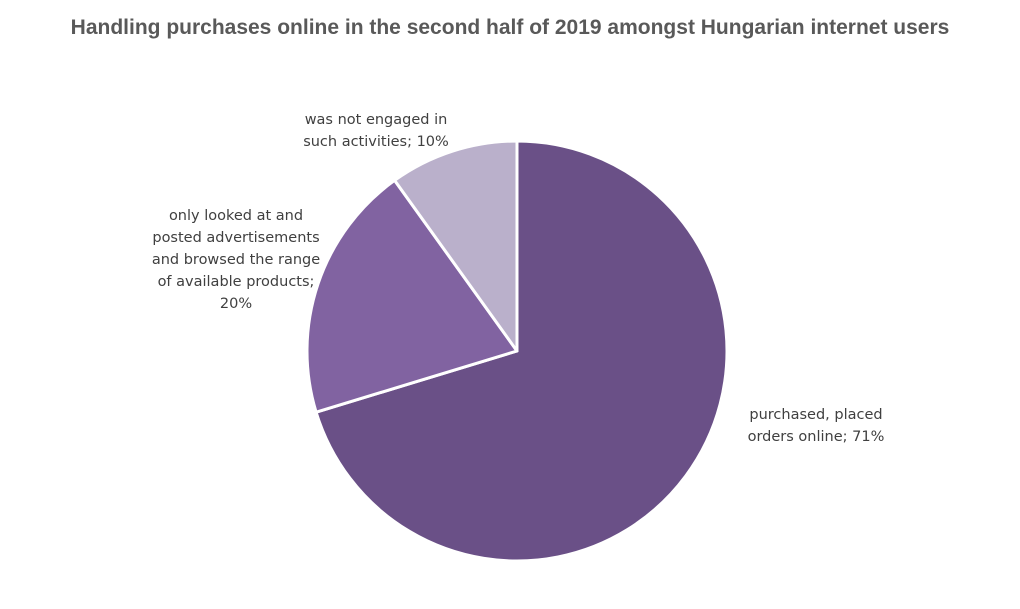  What do you see at coordinates (456, 246) in the screenshot?
I see `pie-slice-not-engaged` at bounding box center [456, 246].